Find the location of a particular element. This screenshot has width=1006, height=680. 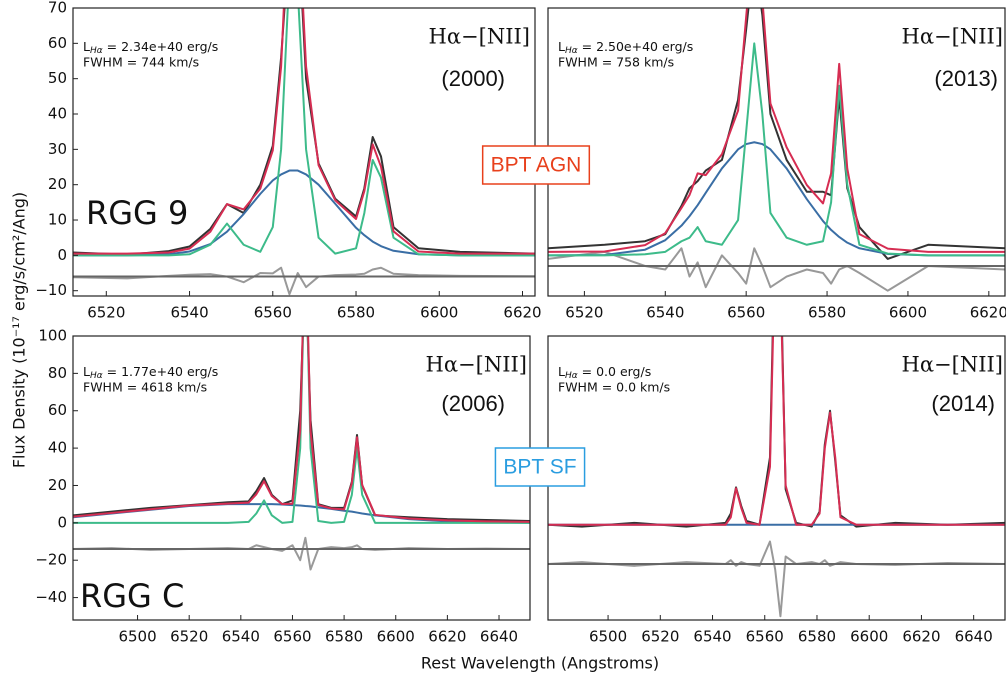

luminosity: LHα = 2.50e+40 erg/s is located at coordinates (625, 47).